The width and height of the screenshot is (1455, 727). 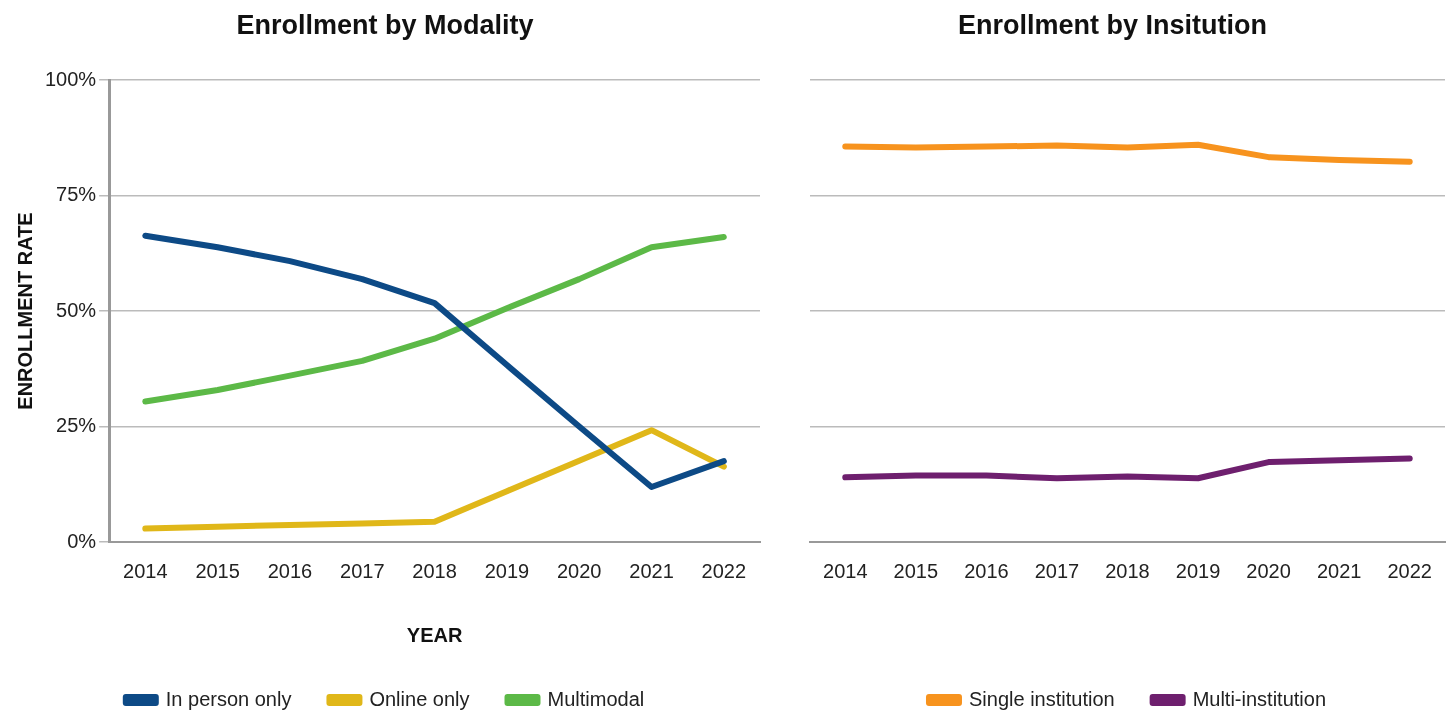 I want to click on y-tick-label: 50%, so click(x=76, y=309).